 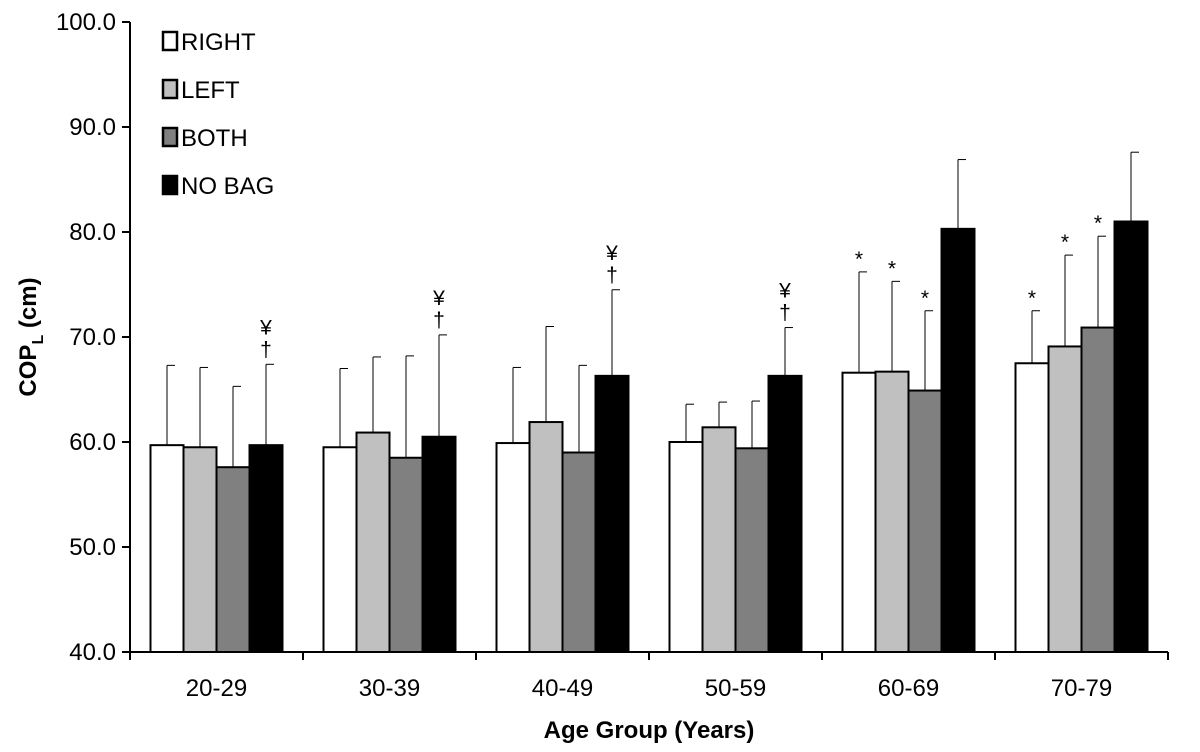 What do you see at coordinates (170, 41) in the screenshot?
I see `legend-swatch-right` at bounding box center [170, 41].